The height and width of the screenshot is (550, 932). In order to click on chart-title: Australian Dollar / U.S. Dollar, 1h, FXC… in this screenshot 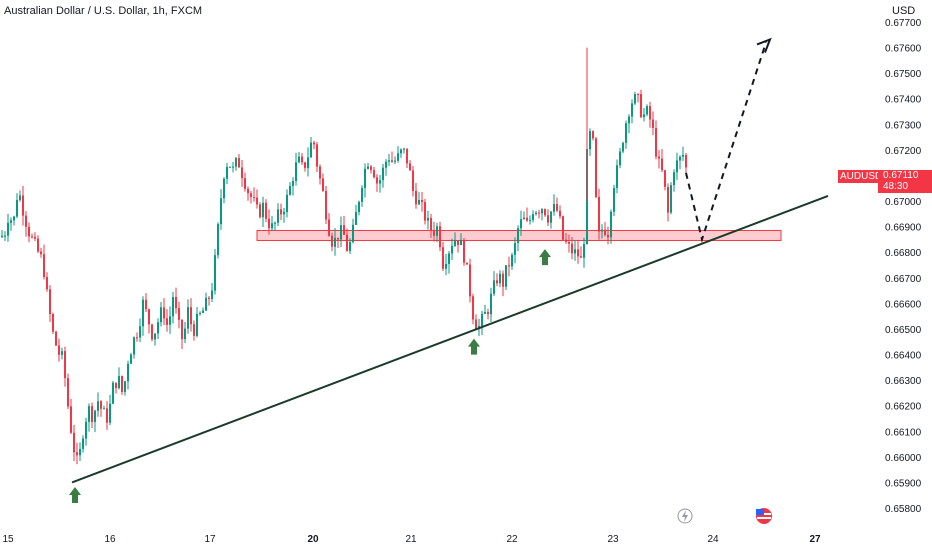, I will do `click(103, 11)`.